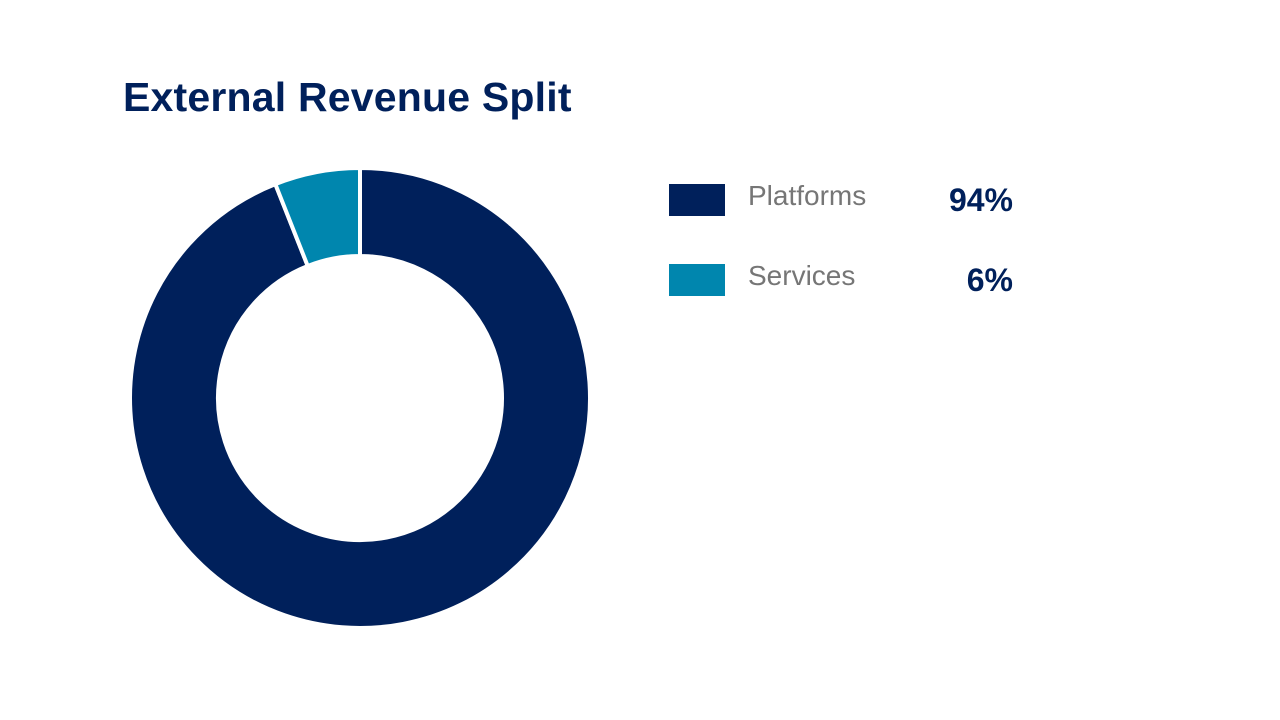  Describe the element at coordinates (697, 280) in the screenshot. I see `legend-swatch-services` at that location.